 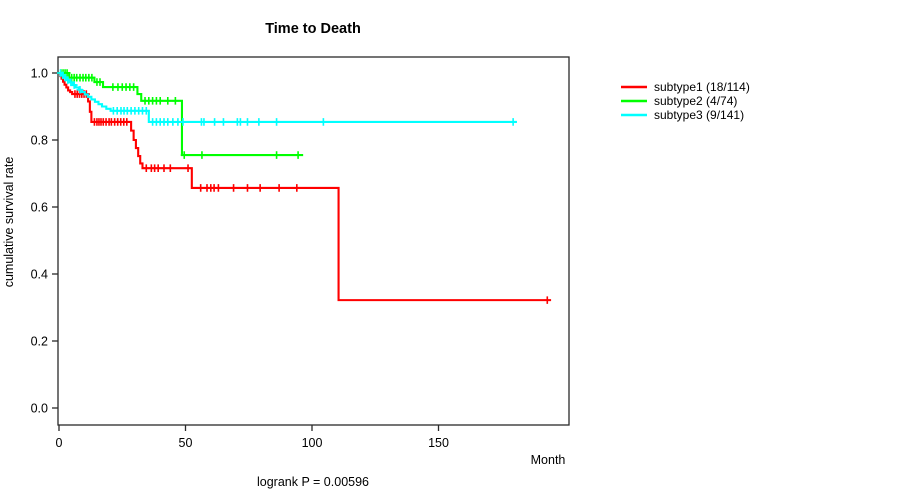 What do you see at coordinates (39, 140) in the screenshot?
I see `y-tick-label: 0.8` at bounding box center [39, 140].